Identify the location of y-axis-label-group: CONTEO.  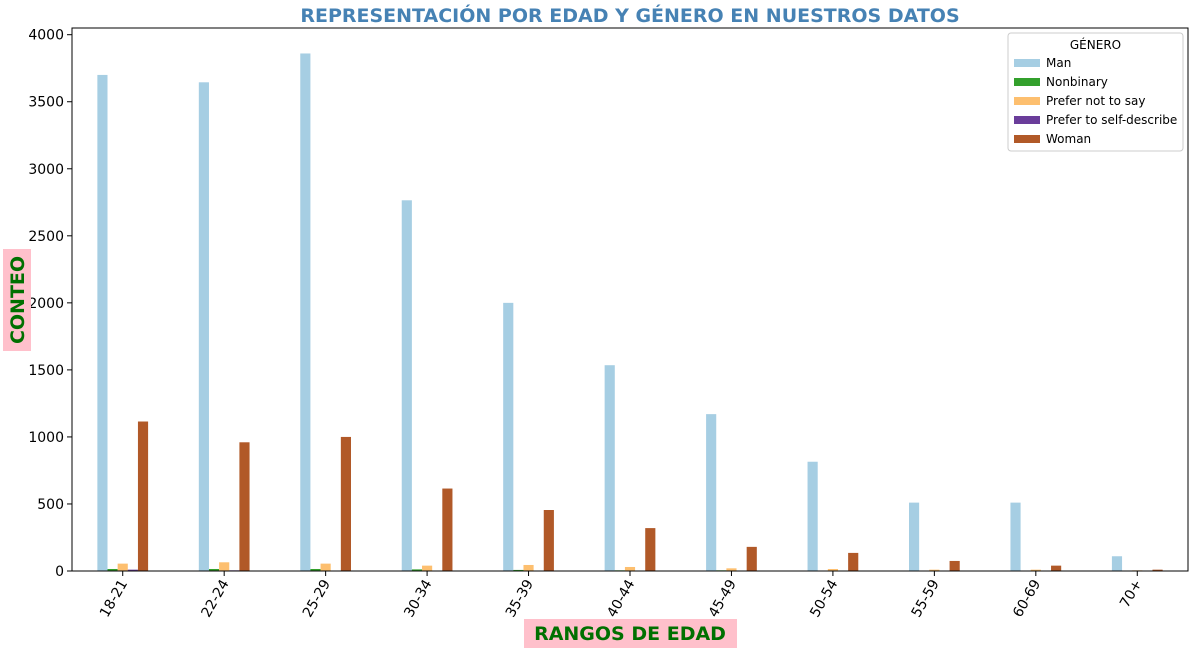
(17, 300).